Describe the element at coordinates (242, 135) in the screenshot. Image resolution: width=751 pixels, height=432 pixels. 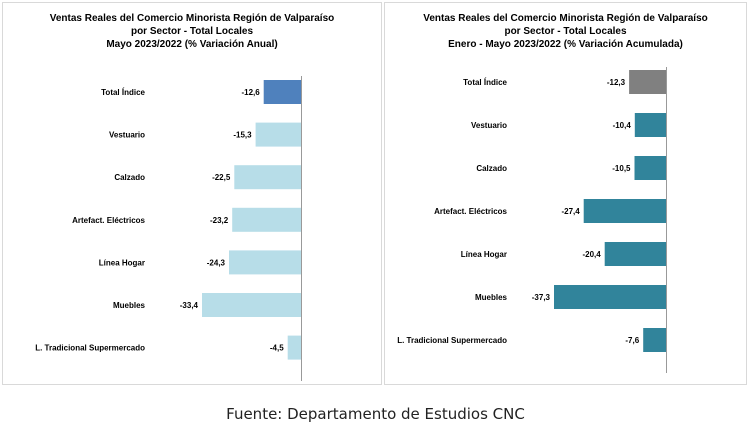
I see `value-label: -15,3` at that location.